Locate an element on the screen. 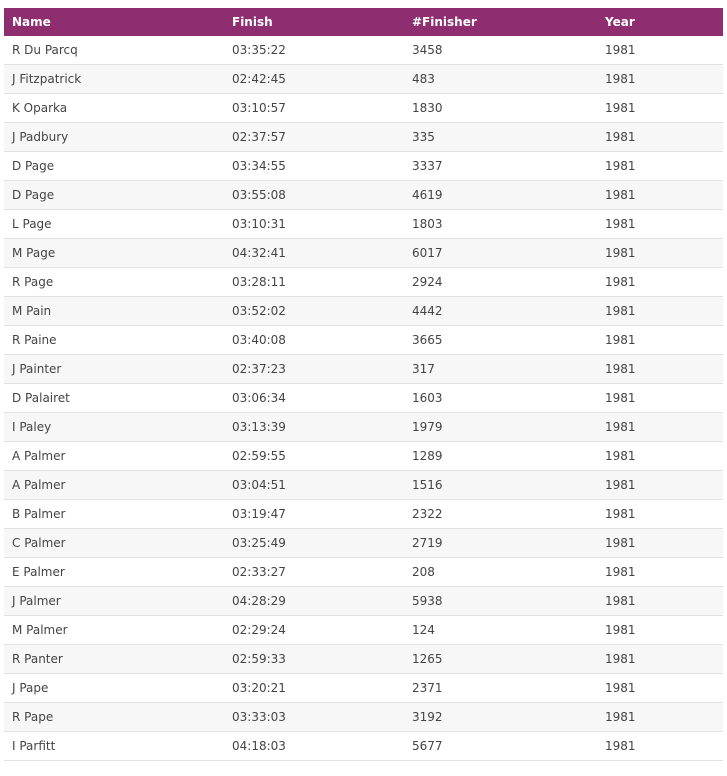  table-row: M Palmer 02:29:24 124 1981 is located at coordinates (363, 630).